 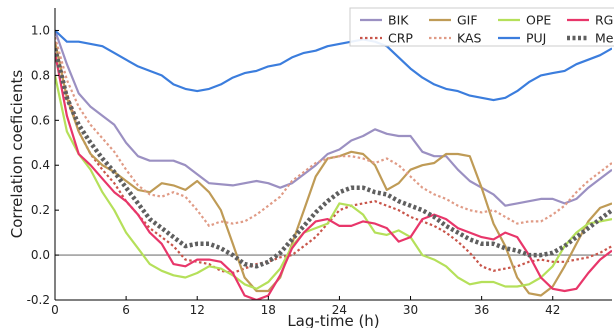 I want to click on y-tick-label: 0.6, so click(x=40, y=120).